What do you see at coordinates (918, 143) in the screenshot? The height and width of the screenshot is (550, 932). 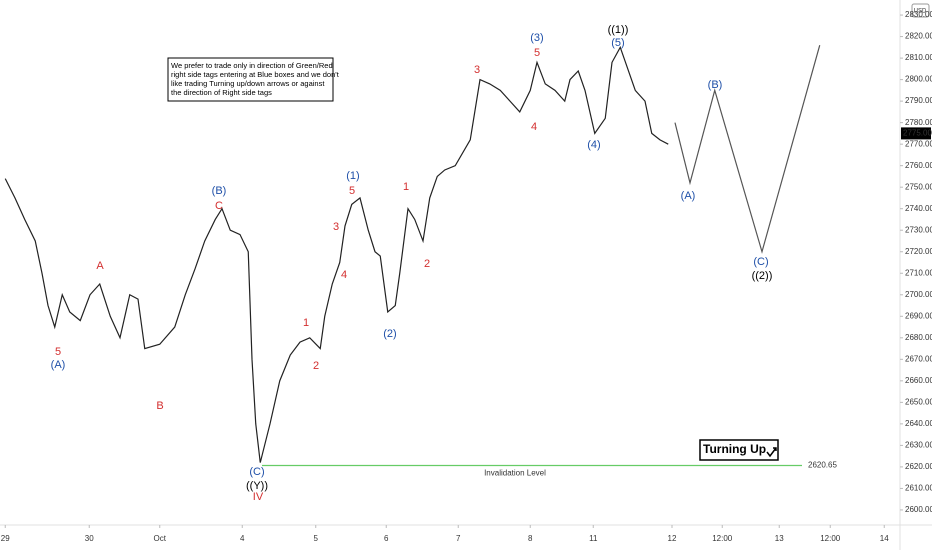 I see `y-tick-label: 2770.00` at bounding box center [918, 143].